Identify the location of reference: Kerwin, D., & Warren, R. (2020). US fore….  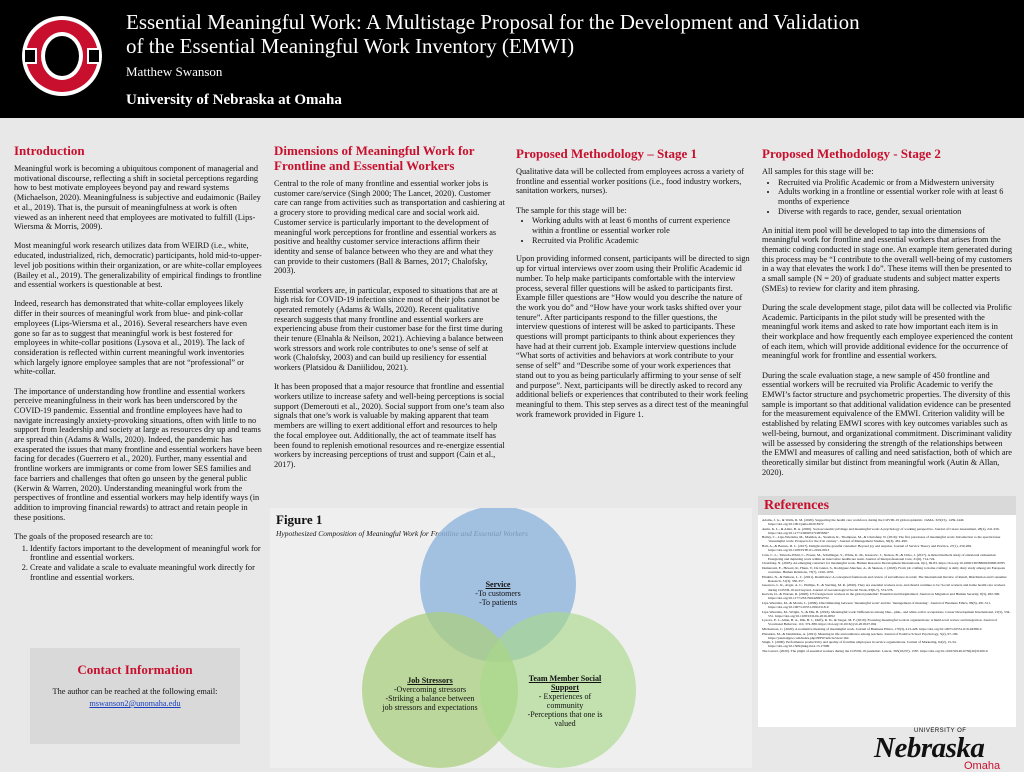
(881, 596).